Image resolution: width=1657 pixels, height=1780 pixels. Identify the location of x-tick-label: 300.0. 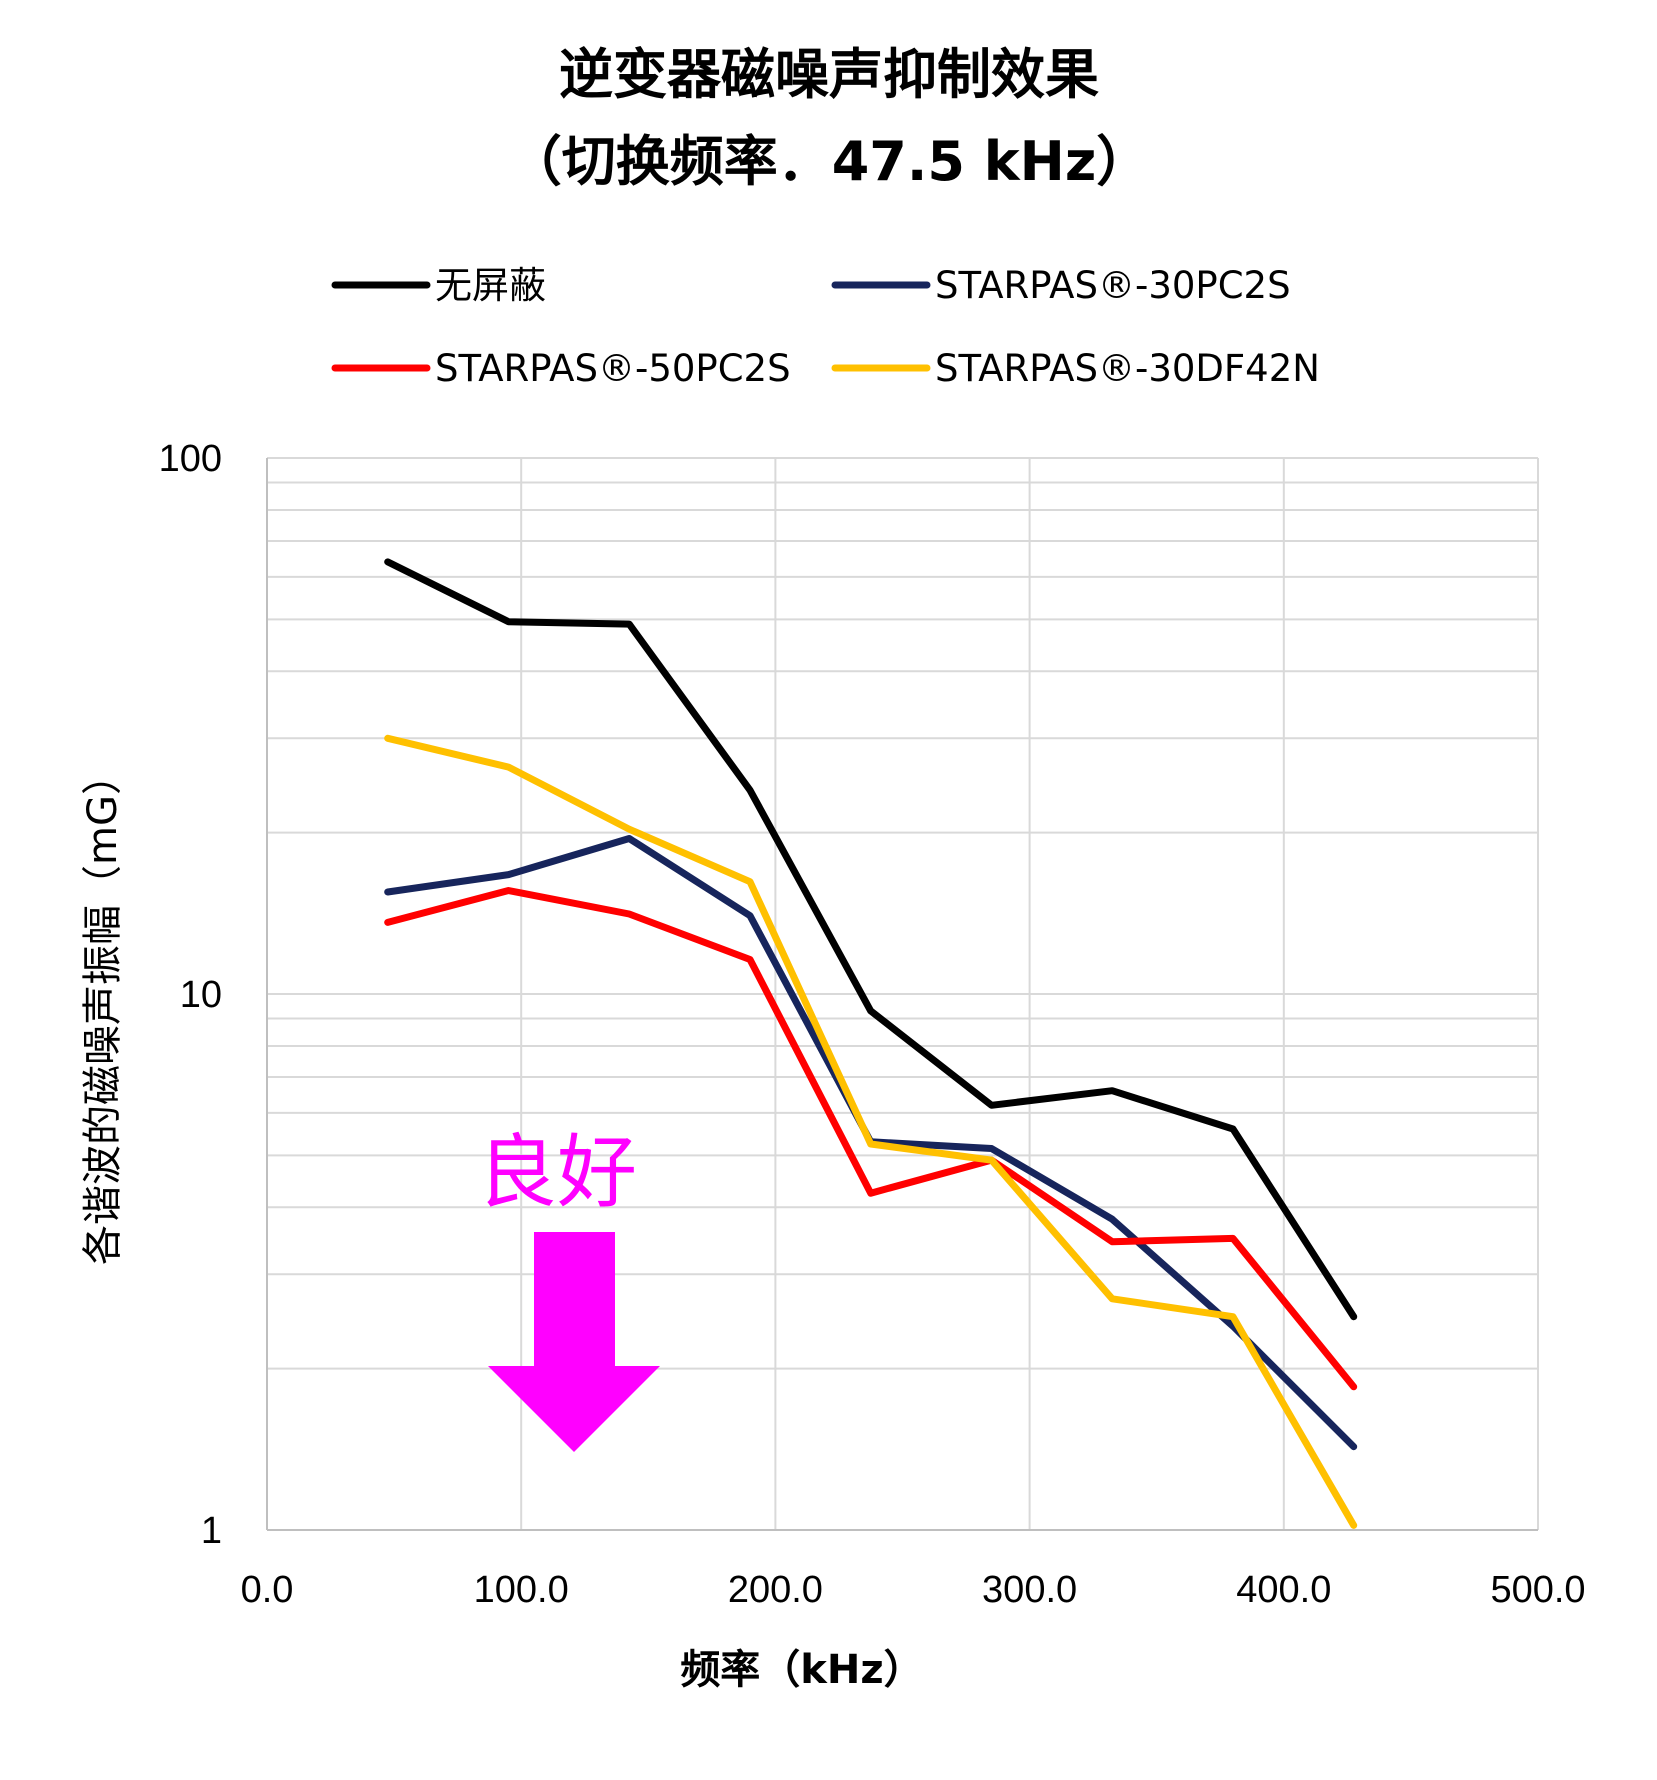
(1029, 1590).